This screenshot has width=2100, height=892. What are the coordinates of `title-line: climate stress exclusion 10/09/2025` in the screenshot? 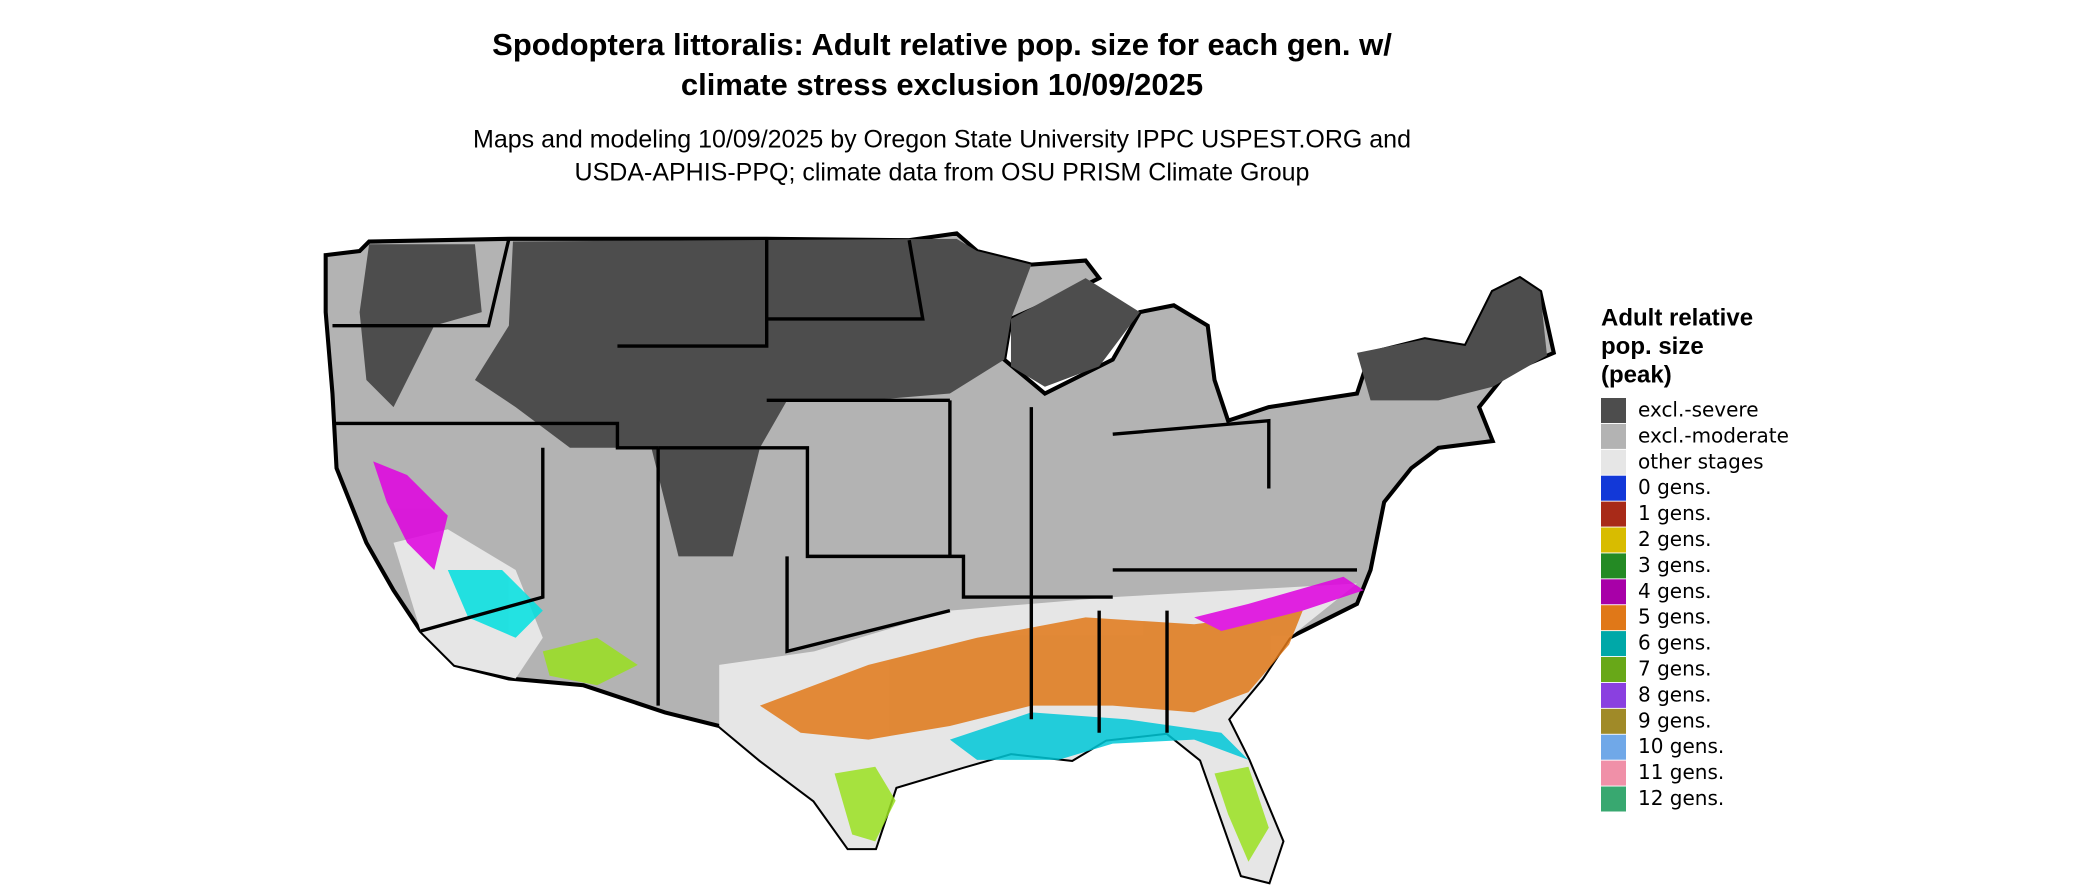 It's located at (942, 84).